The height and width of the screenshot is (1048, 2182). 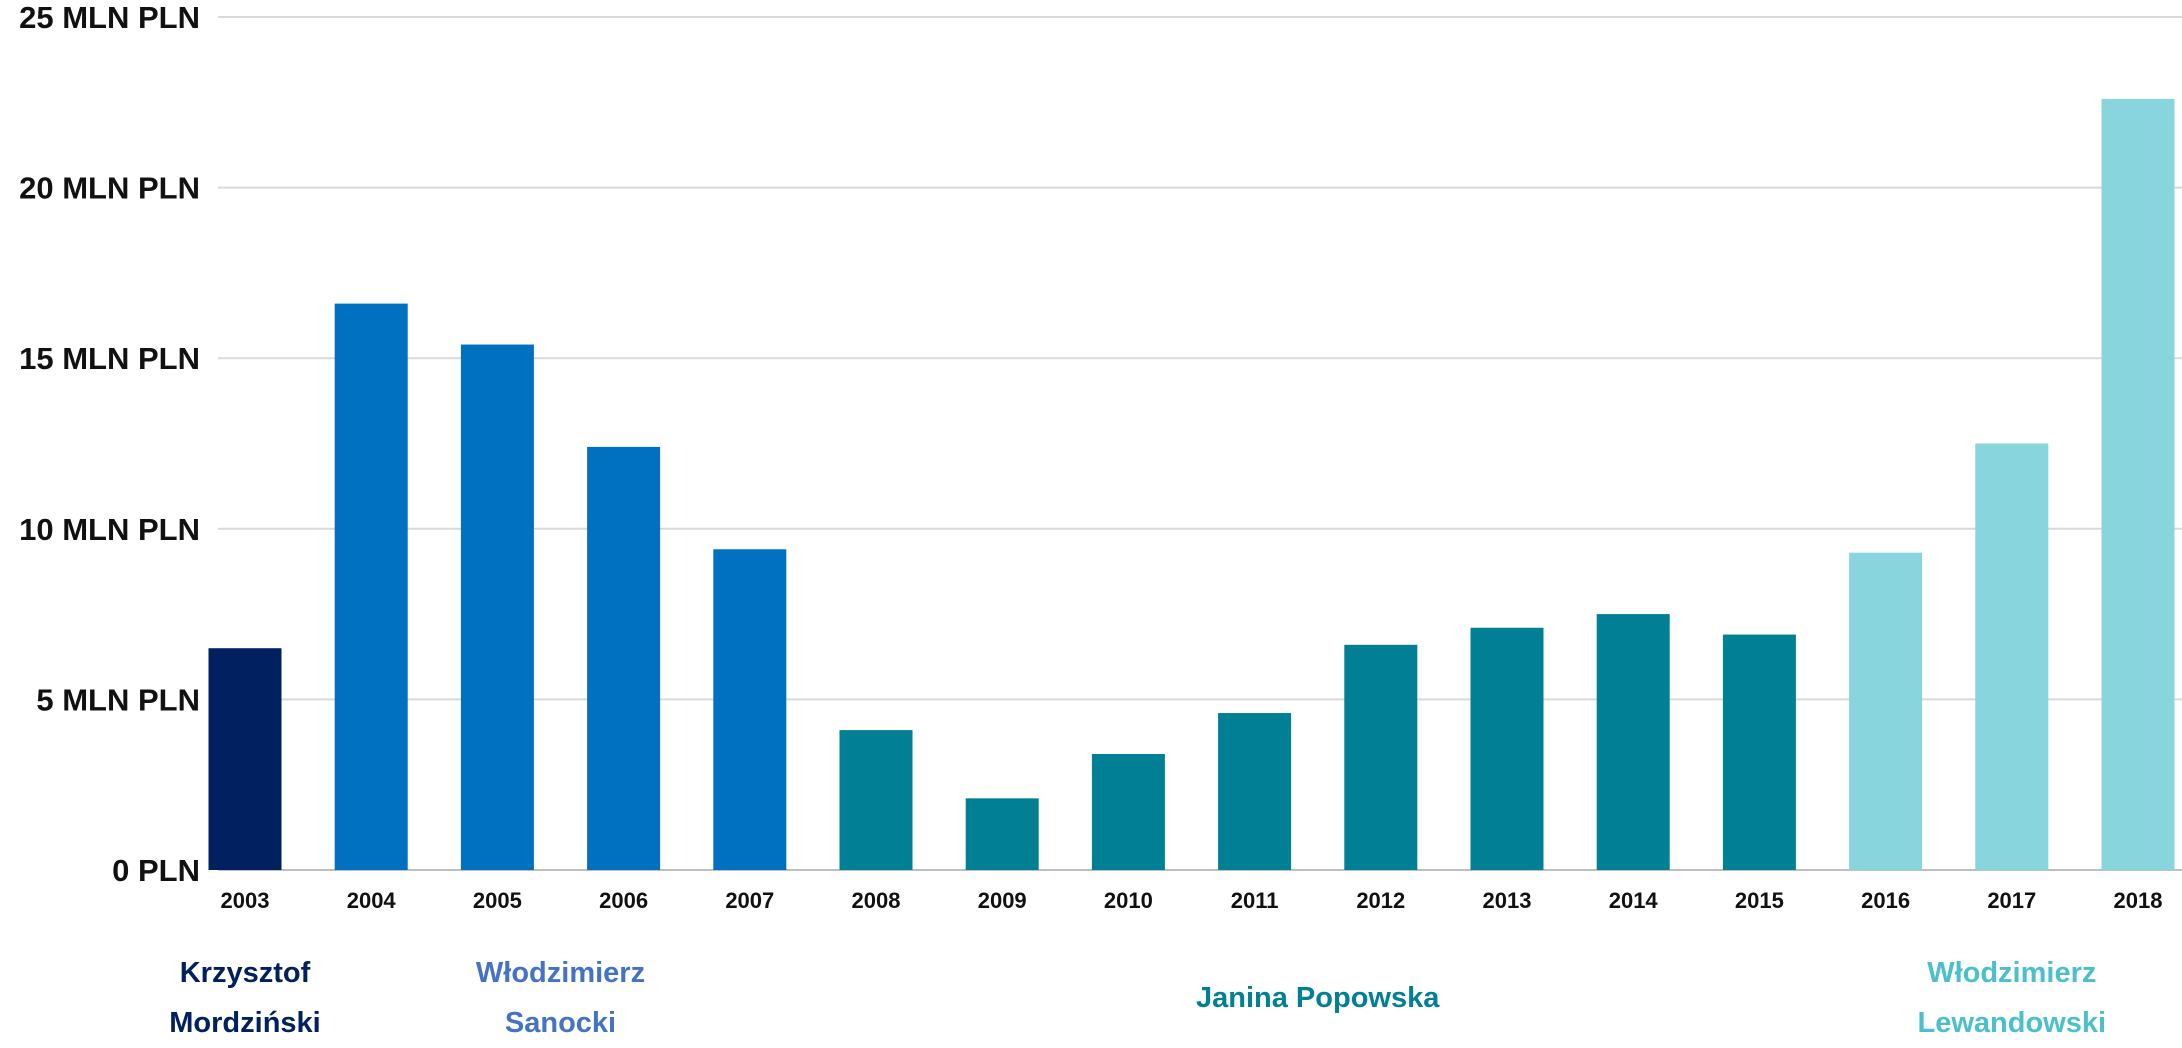 I want to click on person-label: Włodzimierz Sanocki, so click(x=561, y=998).